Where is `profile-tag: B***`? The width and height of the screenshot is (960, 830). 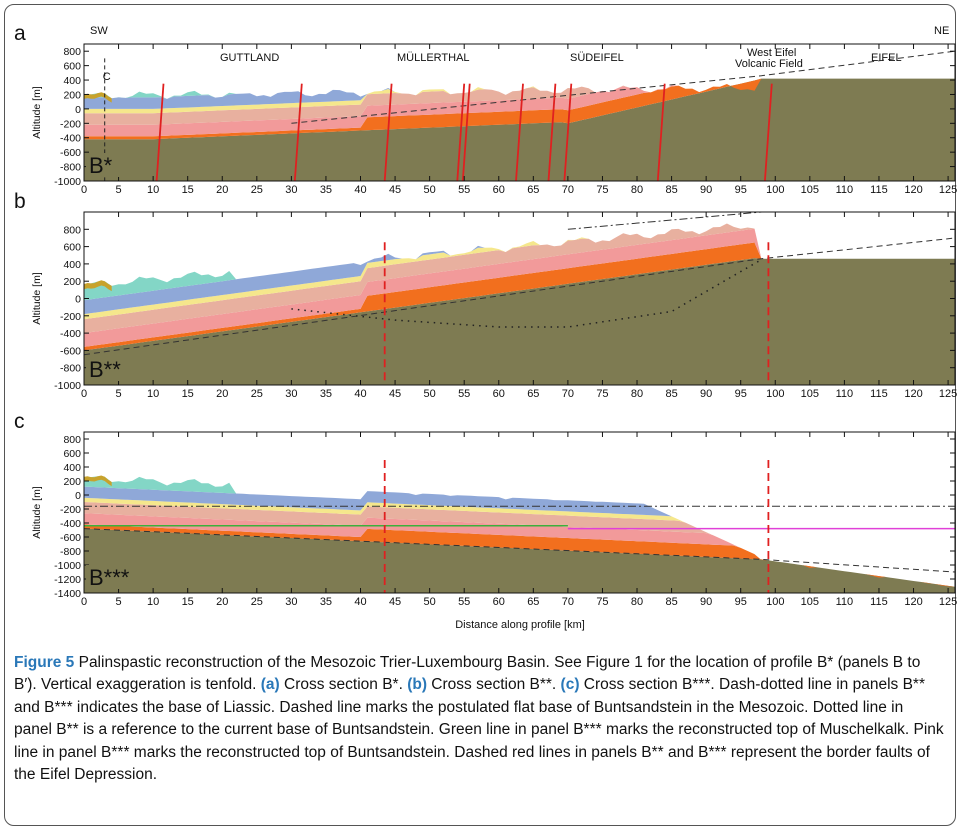 profile-tag: B*** is located at coordinates (109, 577).